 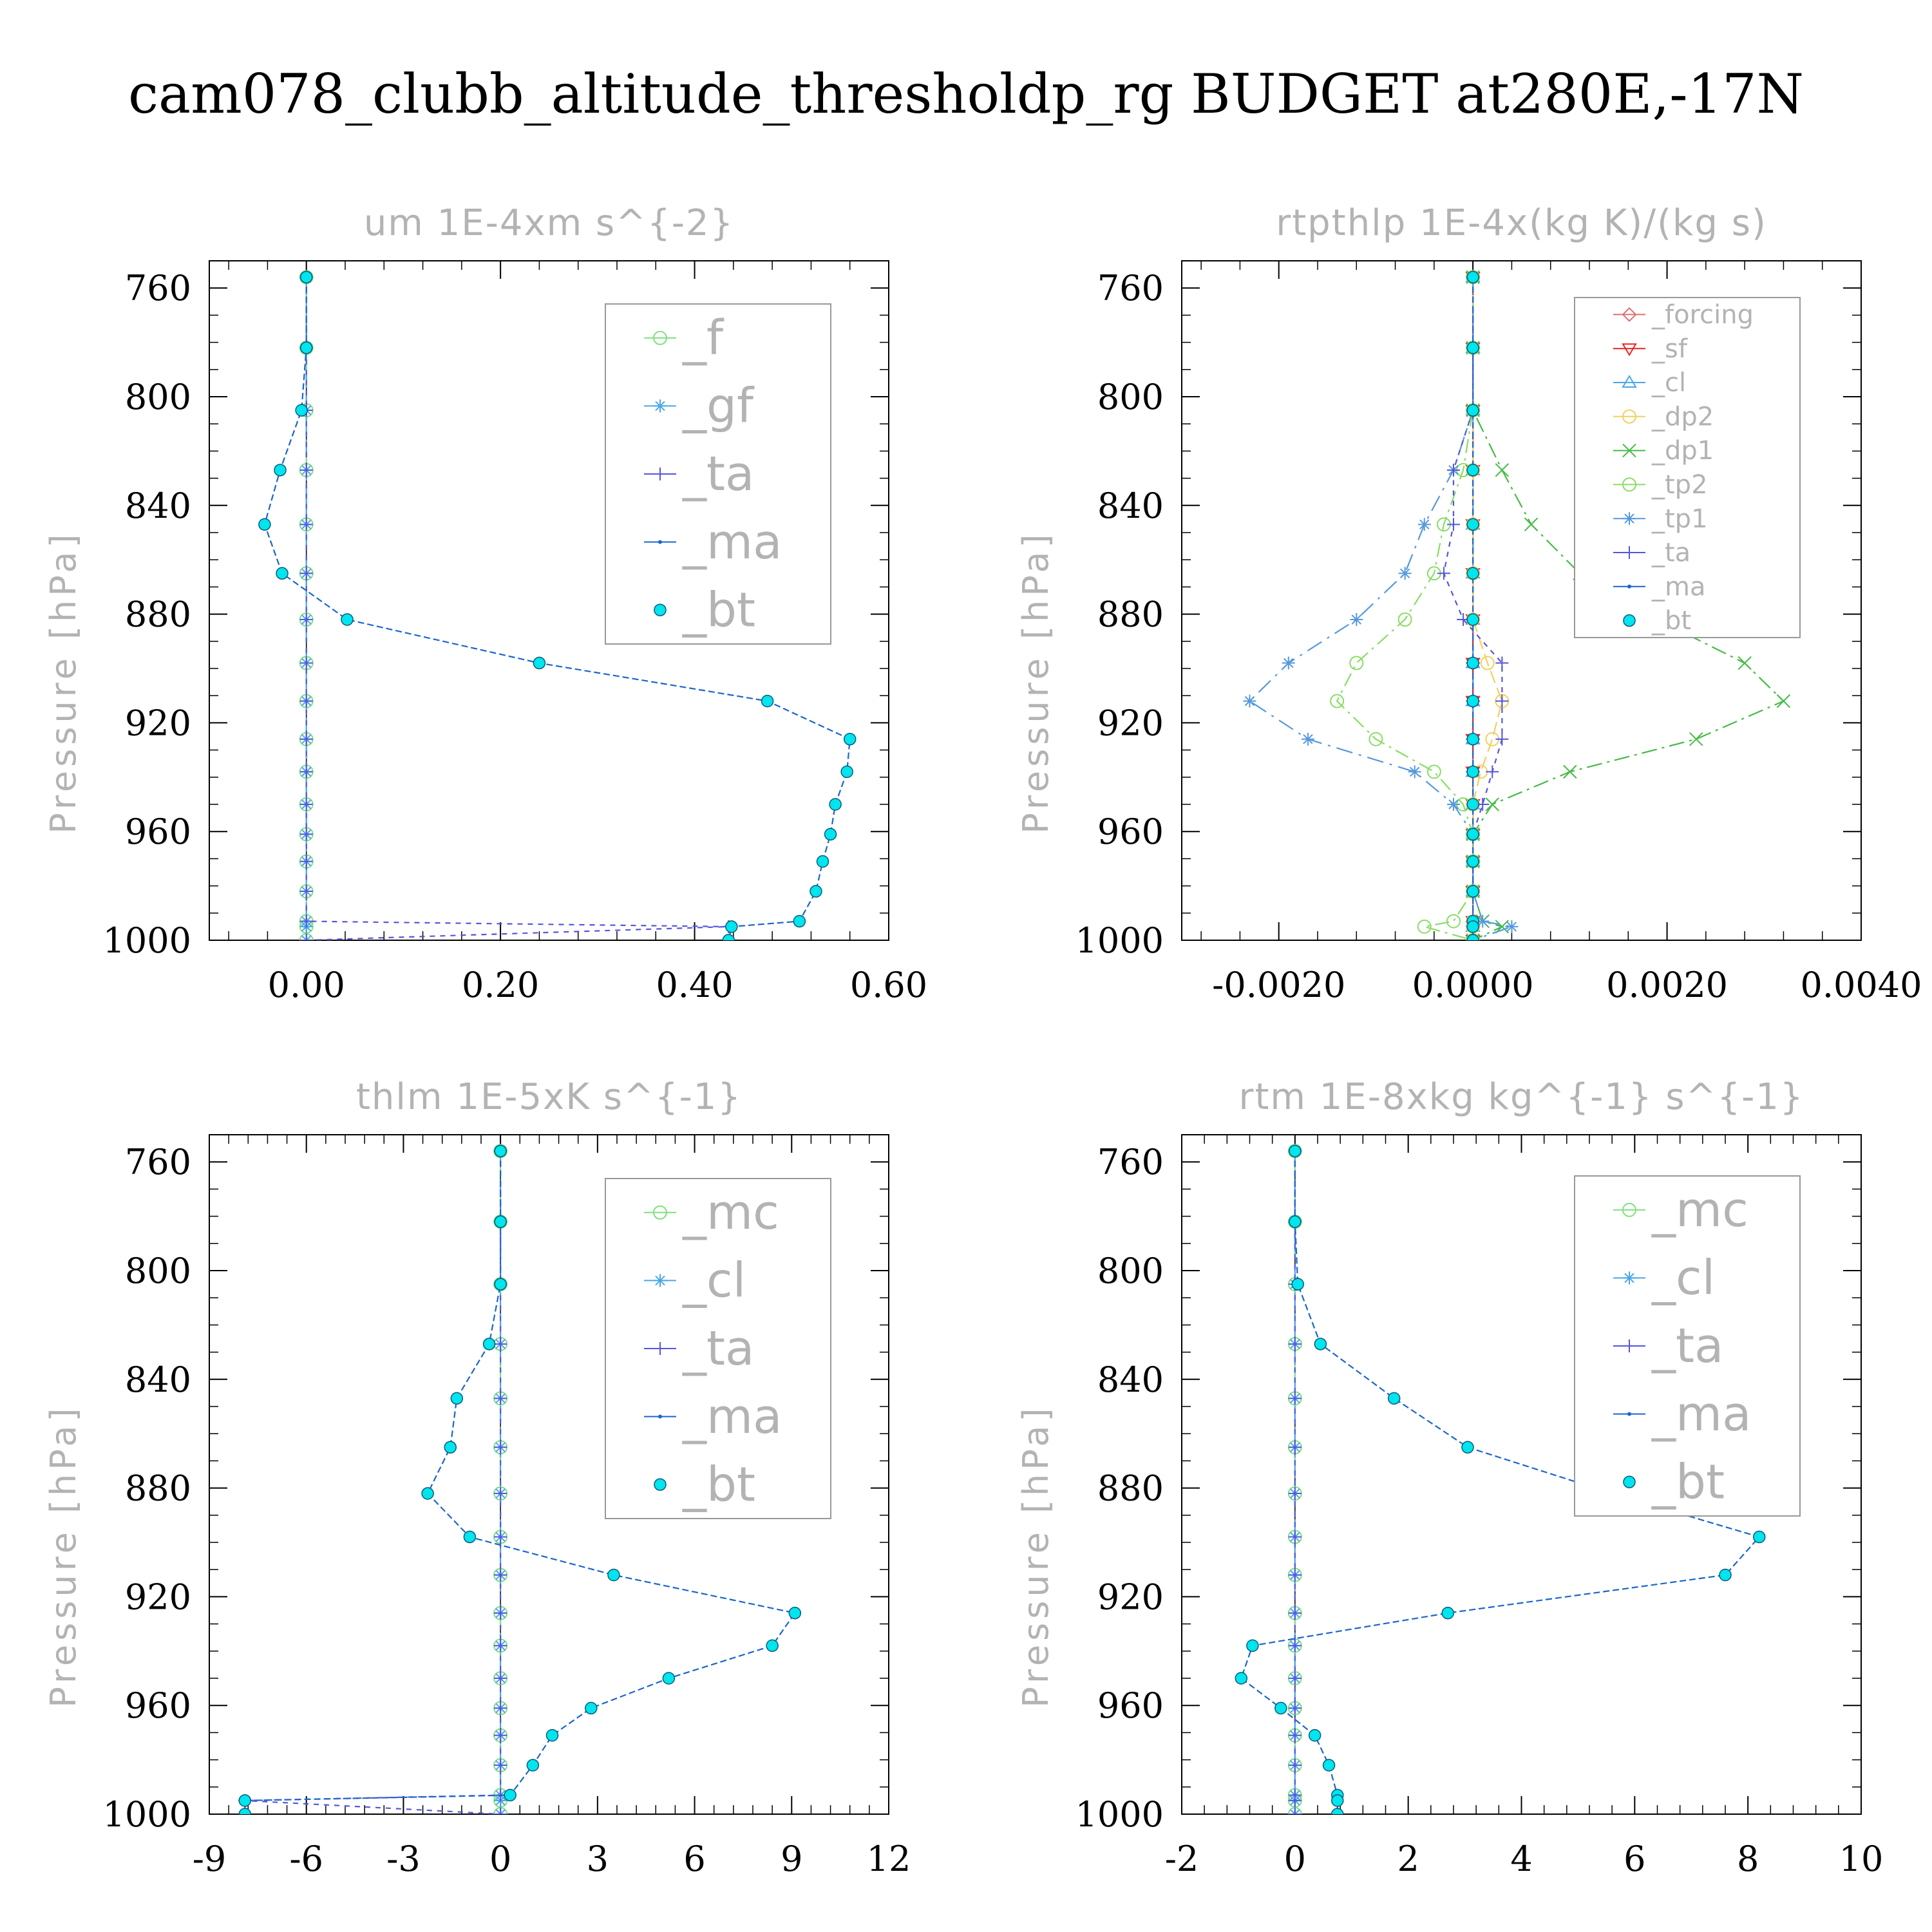 What do you see at coordinates (1669, 349) in the screenshot?
I see `legend-label: _sf` at bounding box center [1669, 349].